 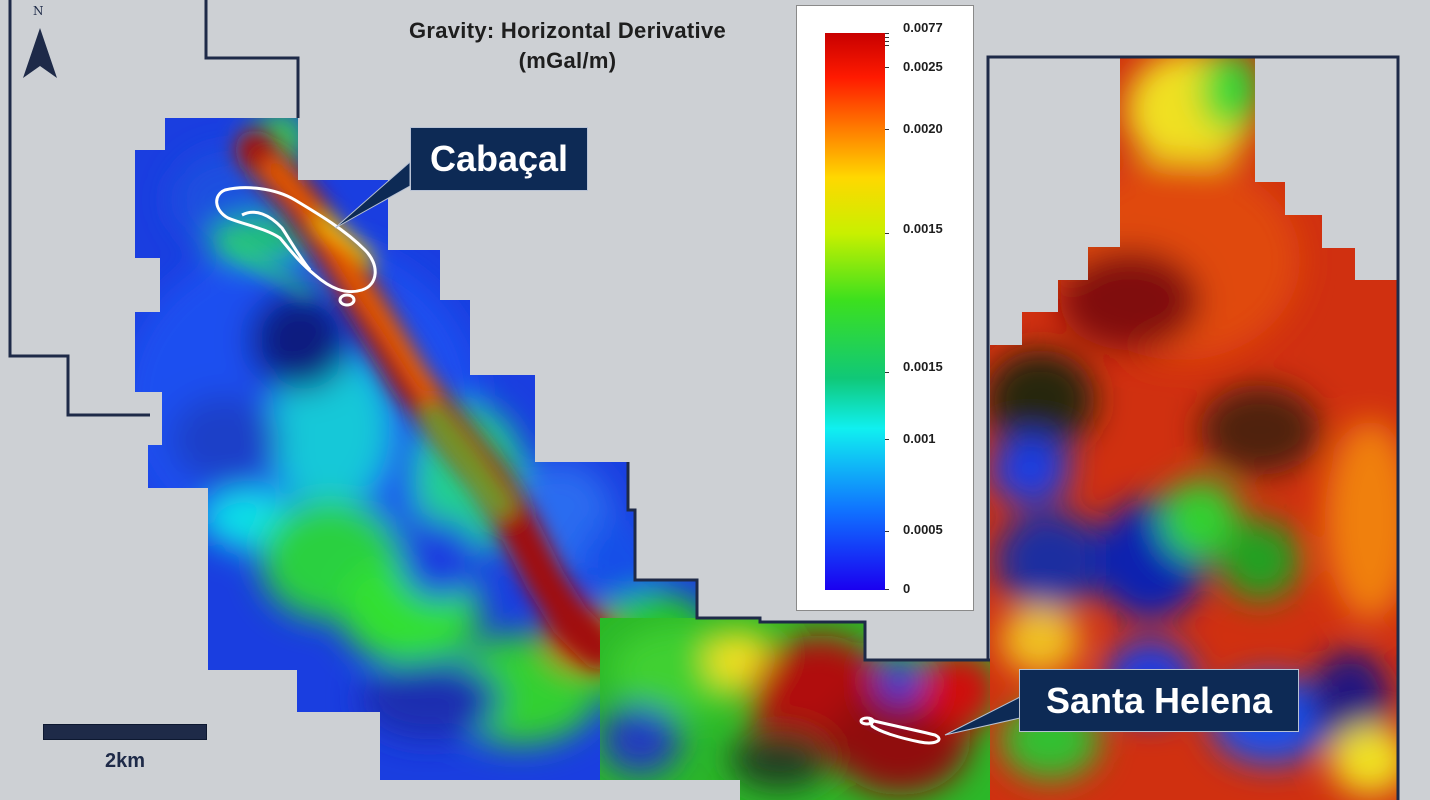 What do you see at coordinates (855, 311) in the screenshot?
I see `legend-color-bar` at bounding box center [855, 311].